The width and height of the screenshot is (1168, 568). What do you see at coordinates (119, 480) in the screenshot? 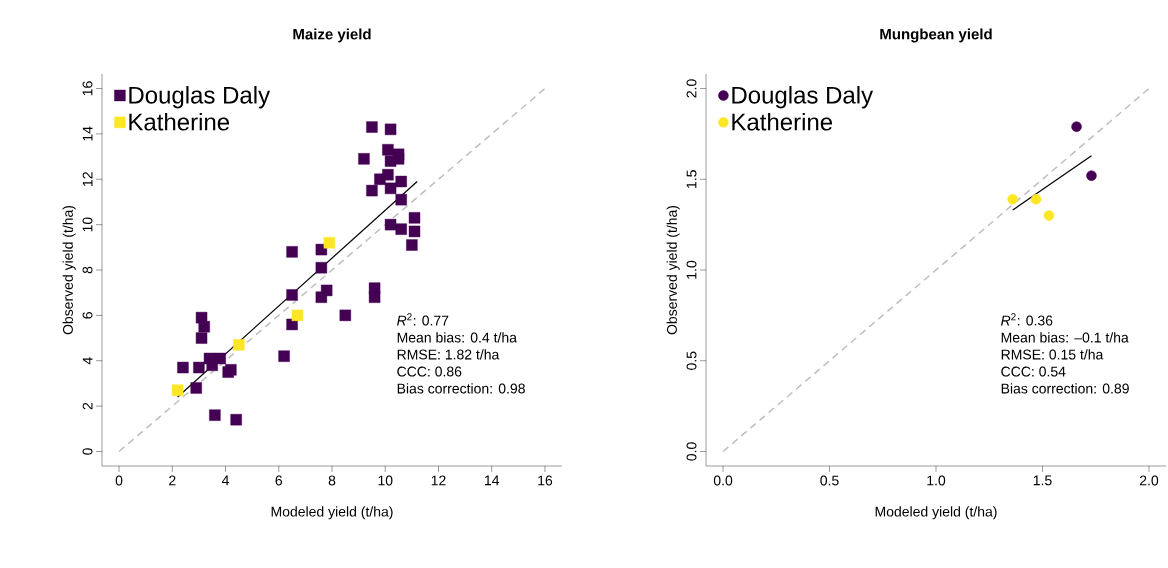
I see `x-tick-label: 0` at bounding box center [119, 480].